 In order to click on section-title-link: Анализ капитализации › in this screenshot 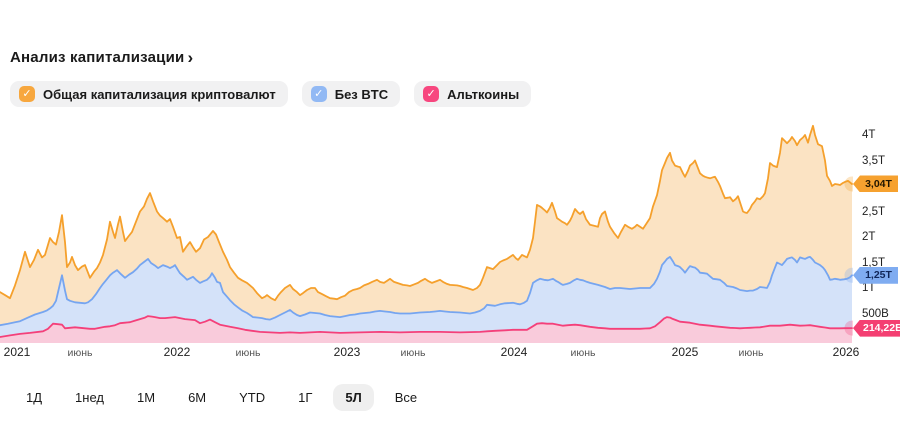, I will do `click(101, 57)`.